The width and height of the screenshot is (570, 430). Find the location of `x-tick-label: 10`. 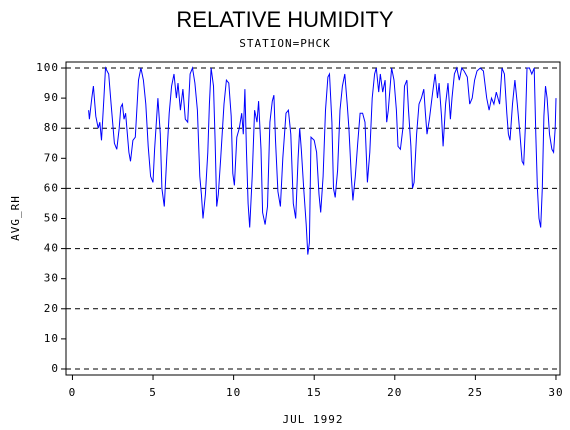

x-tick-label: 10 is located at coordinates (233, 392).